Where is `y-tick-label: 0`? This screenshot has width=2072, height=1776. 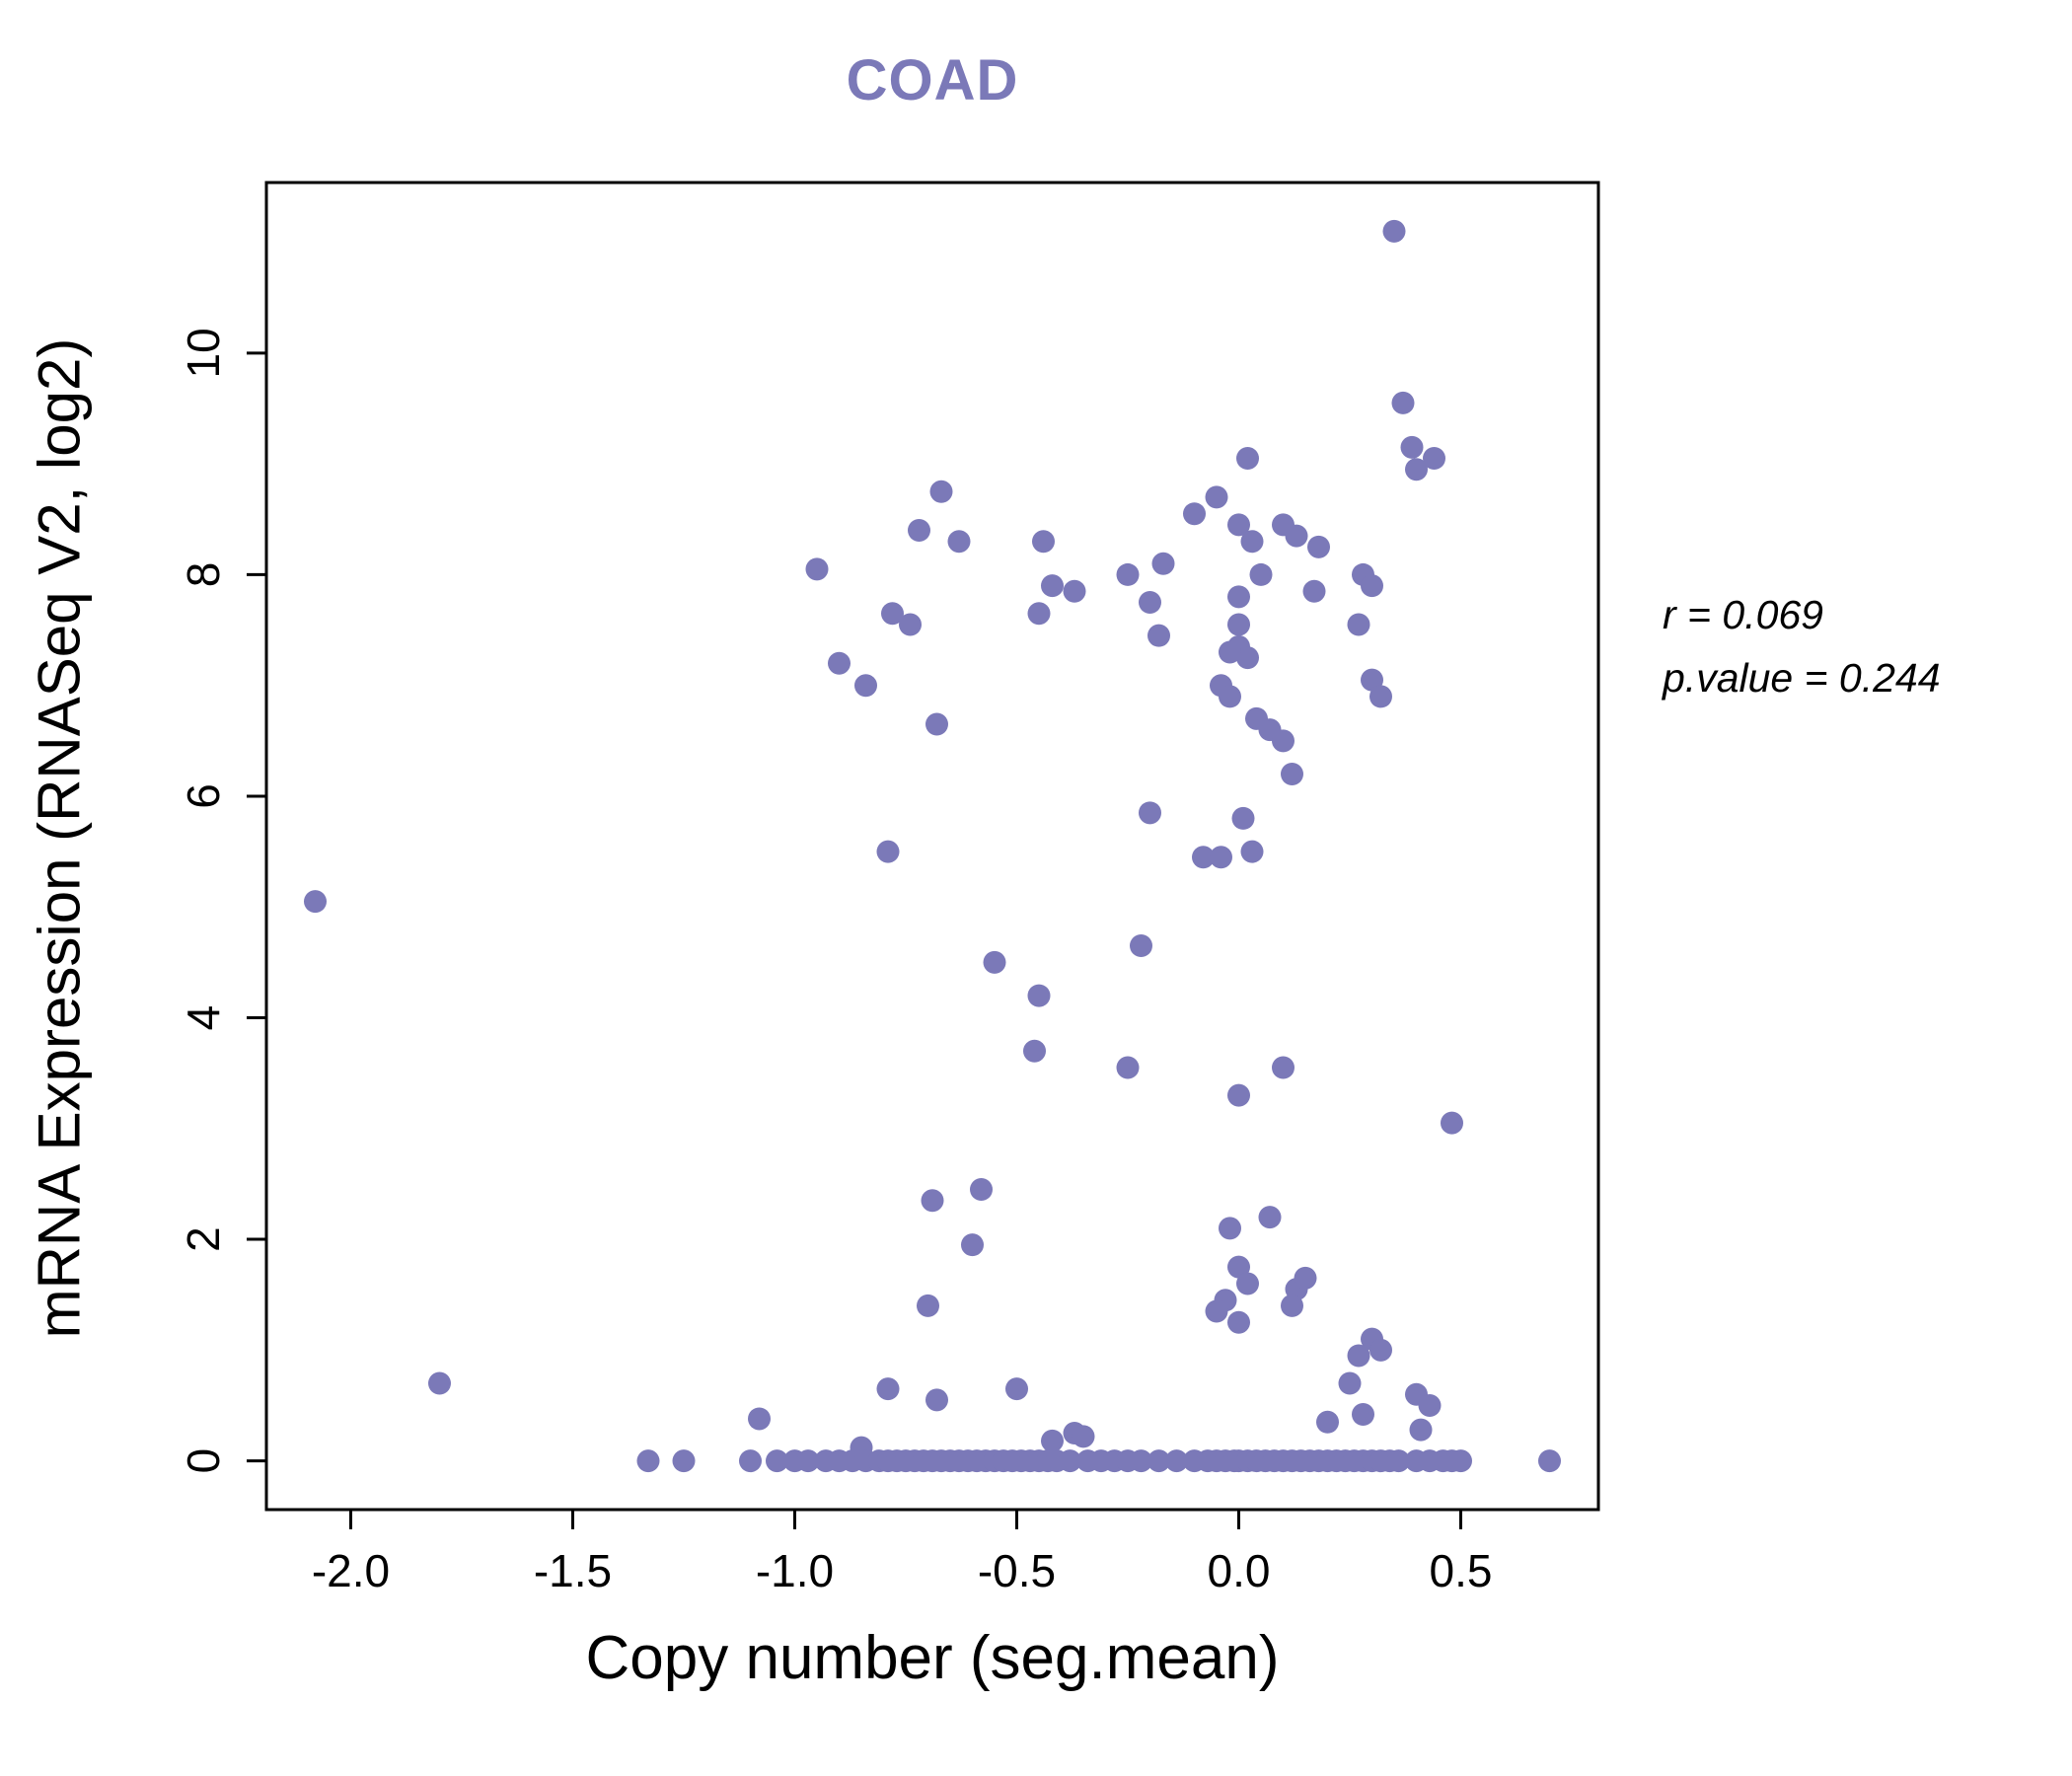 y-tick-label: 0 is located at coordinates (204, 1461).